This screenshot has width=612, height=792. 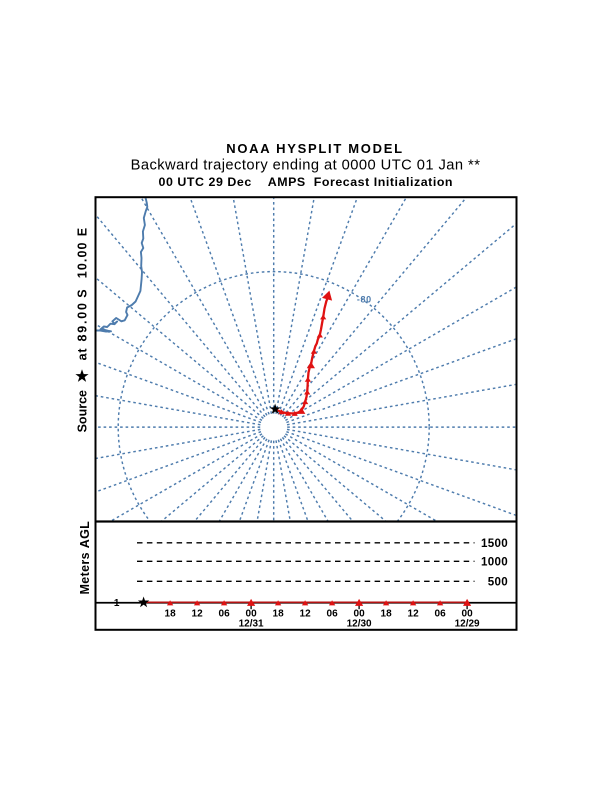 What do you see at coordinates (83, 293) in the screenshot?
I see `svg-text: S` at bounding box center [83, 293].